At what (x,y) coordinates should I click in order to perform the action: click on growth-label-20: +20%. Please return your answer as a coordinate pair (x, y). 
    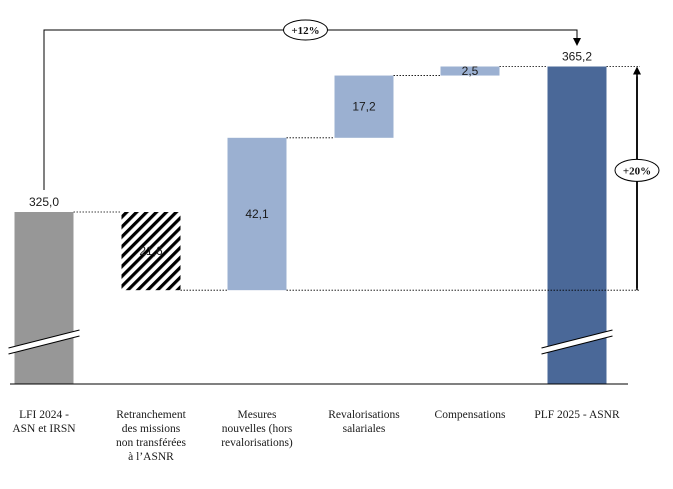
    Looking at the image, I should click on (637, 171).